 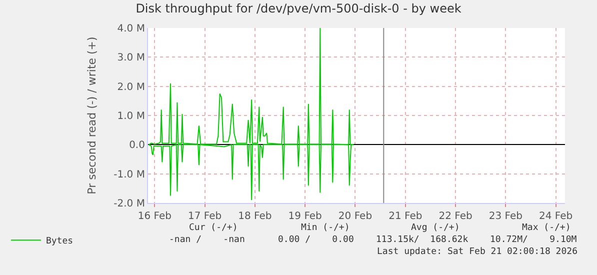 What do you see at coordinates (129, 204) in the screenshot?
I see `y-tick-label: -2.0 M` at bounding box center [129, 204].